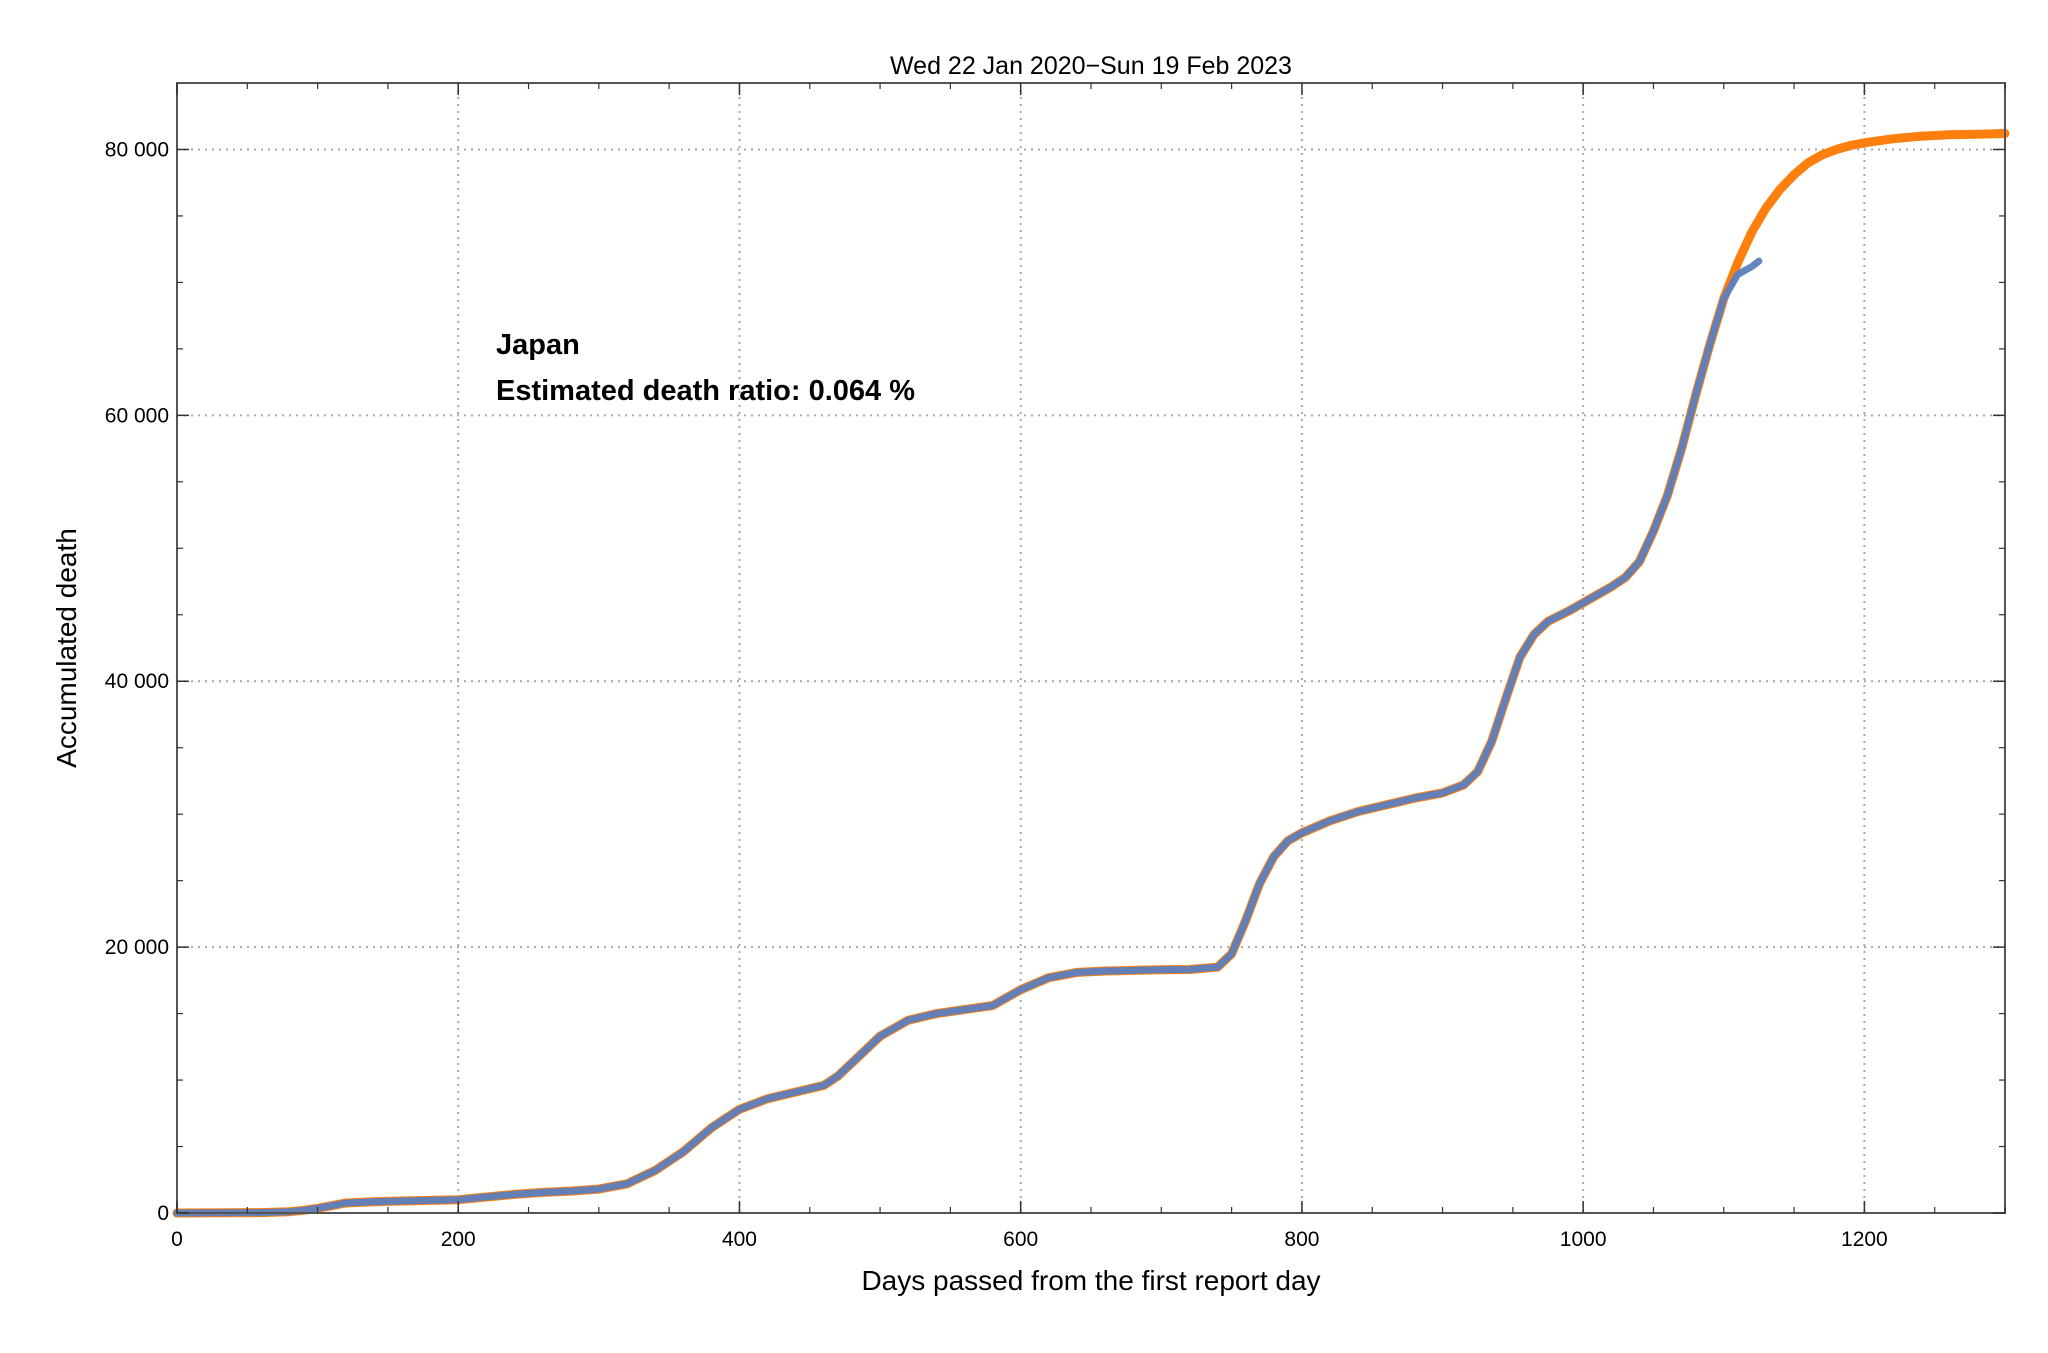  I want to click on y-axis-title: Accumulated death, so click(66, 648).